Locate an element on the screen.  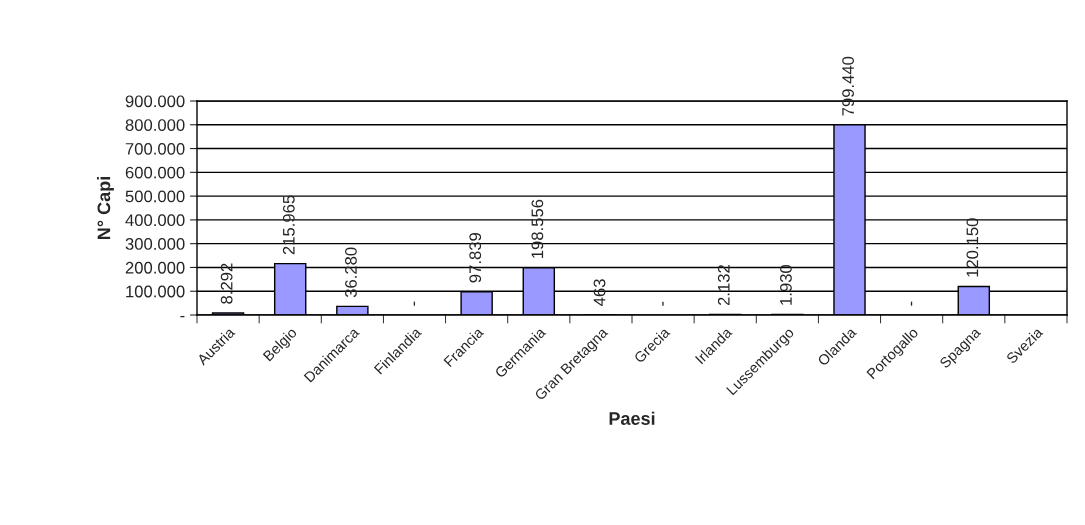
data-label: 799.440 is located at coordinates (848, 86).